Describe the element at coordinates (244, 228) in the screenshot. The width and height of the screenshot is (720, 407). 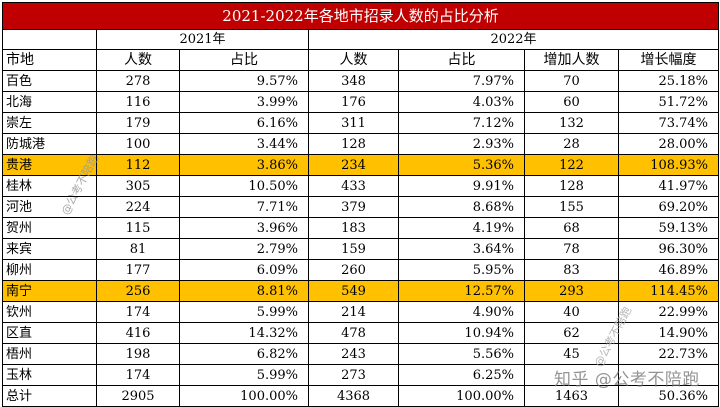
I see `share-2021-cell: 3.96%` at that location.